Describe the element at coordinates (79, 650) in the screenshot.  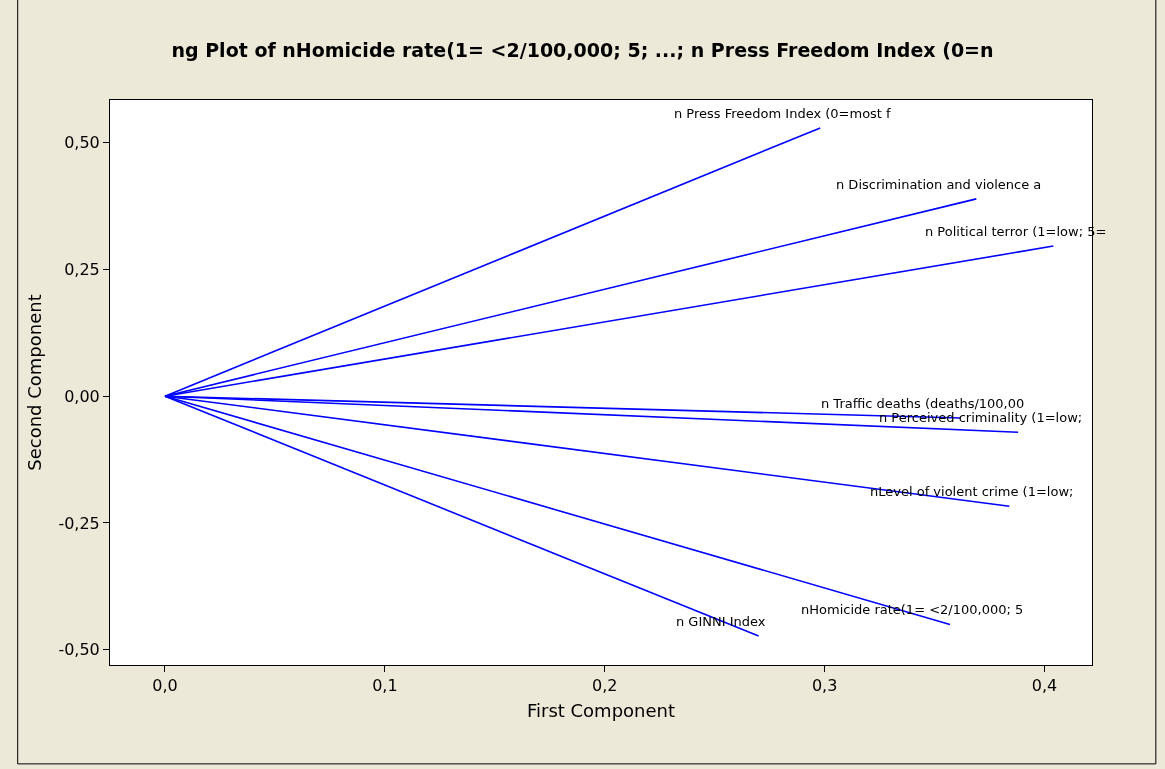
I see `y-tick-label: -0,50` at that location.